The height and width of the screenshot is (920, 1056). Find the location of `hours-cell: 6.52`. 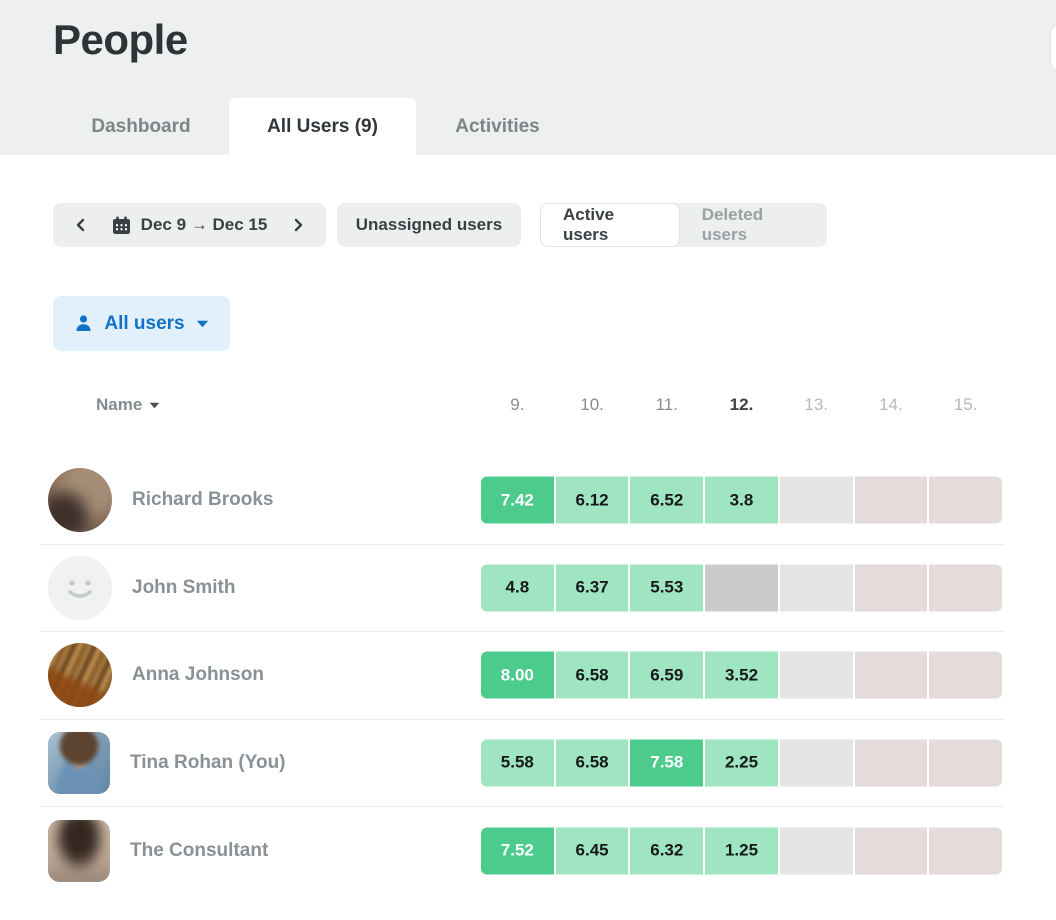

hours-cell: 6.52 is located at coordinates (667, 500).